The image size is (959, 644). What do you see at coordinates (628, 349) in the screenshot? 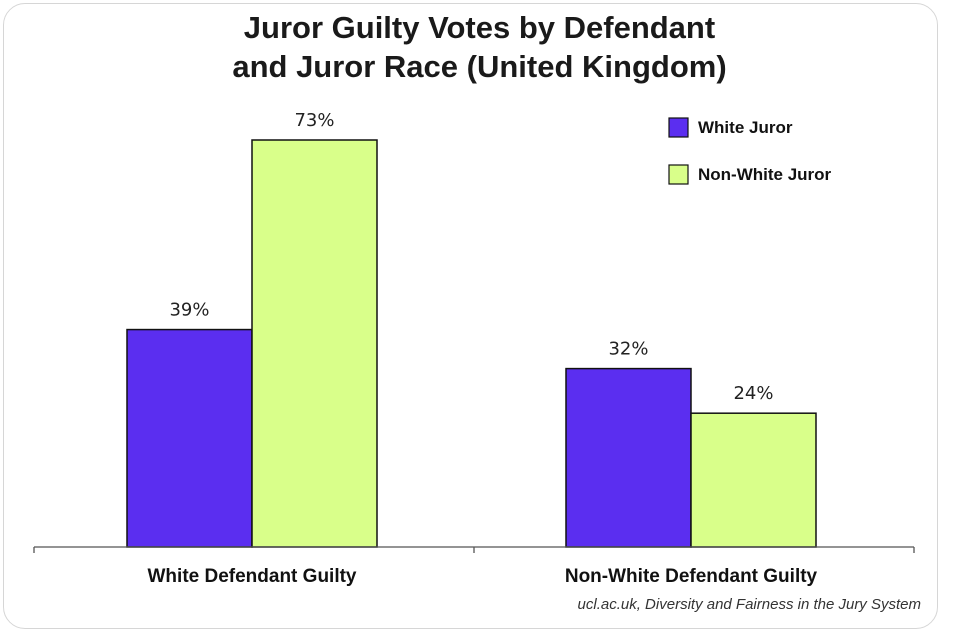
I see `data-label: 32%` at bounding box center [628, 349].